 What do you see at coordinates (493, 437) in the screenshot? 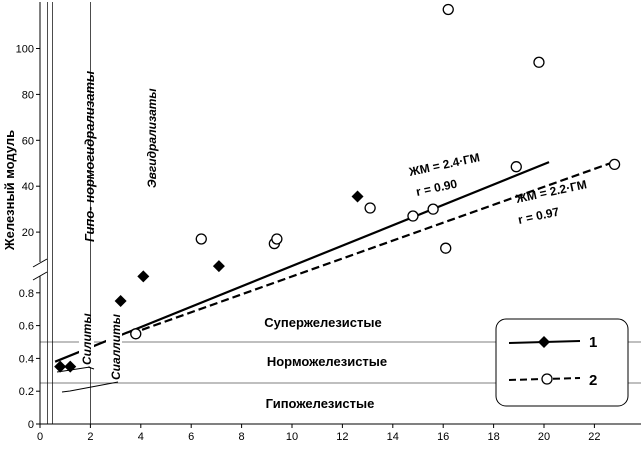
I see `x-tick-label: 18` at bounding box center [493, 437].